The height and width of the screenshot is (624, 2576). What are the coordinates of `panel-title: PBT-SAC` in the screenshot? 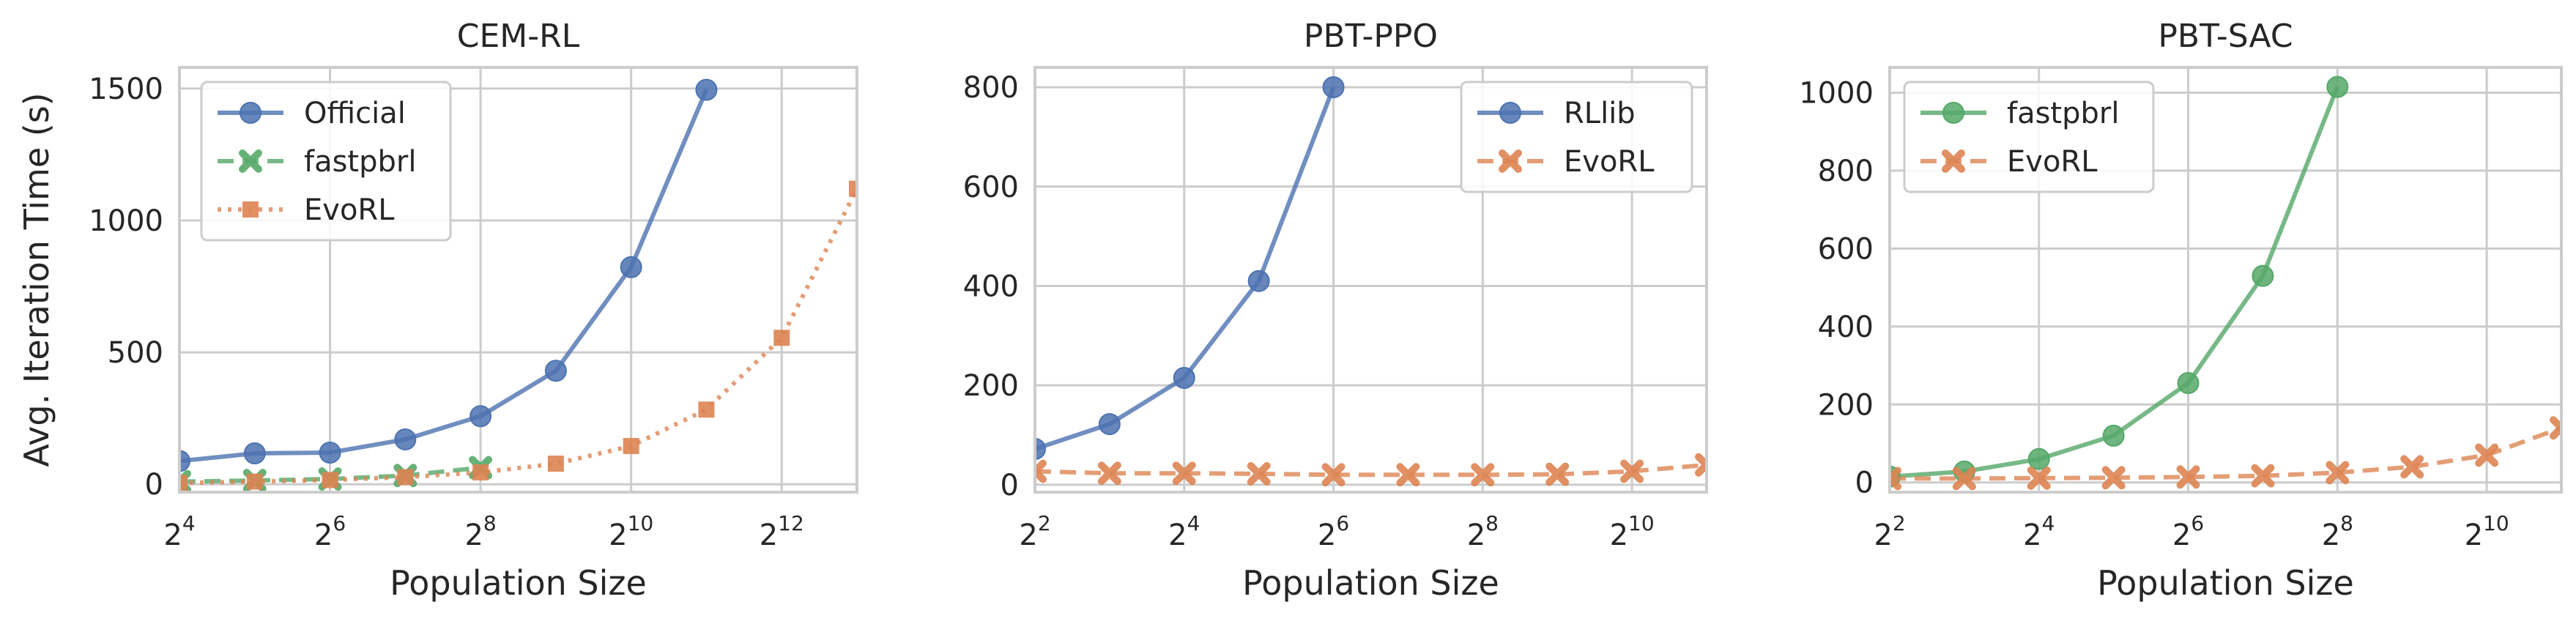 It's located at (2225, 36).